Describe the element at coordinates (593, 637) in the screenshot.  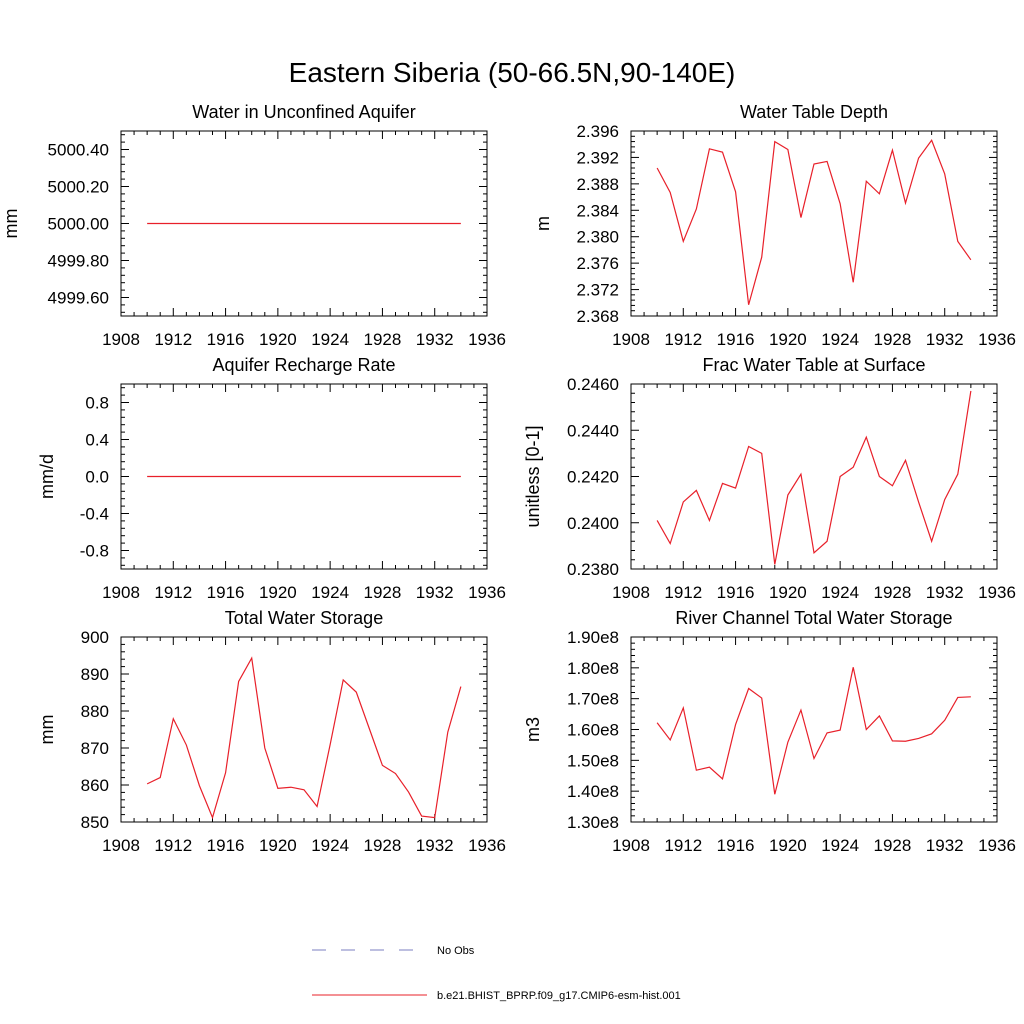
I see `y-tick-label: 1.90e8` at that location.